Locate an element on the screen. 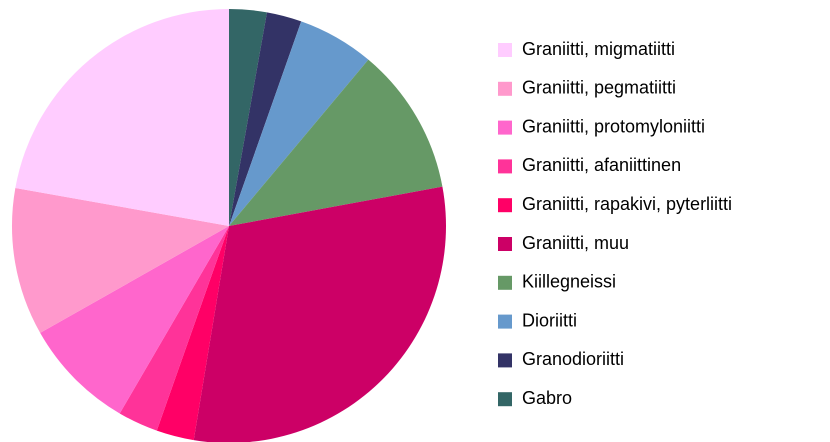  legend-label: Granodioriitti is located at coordinates (573, 359).